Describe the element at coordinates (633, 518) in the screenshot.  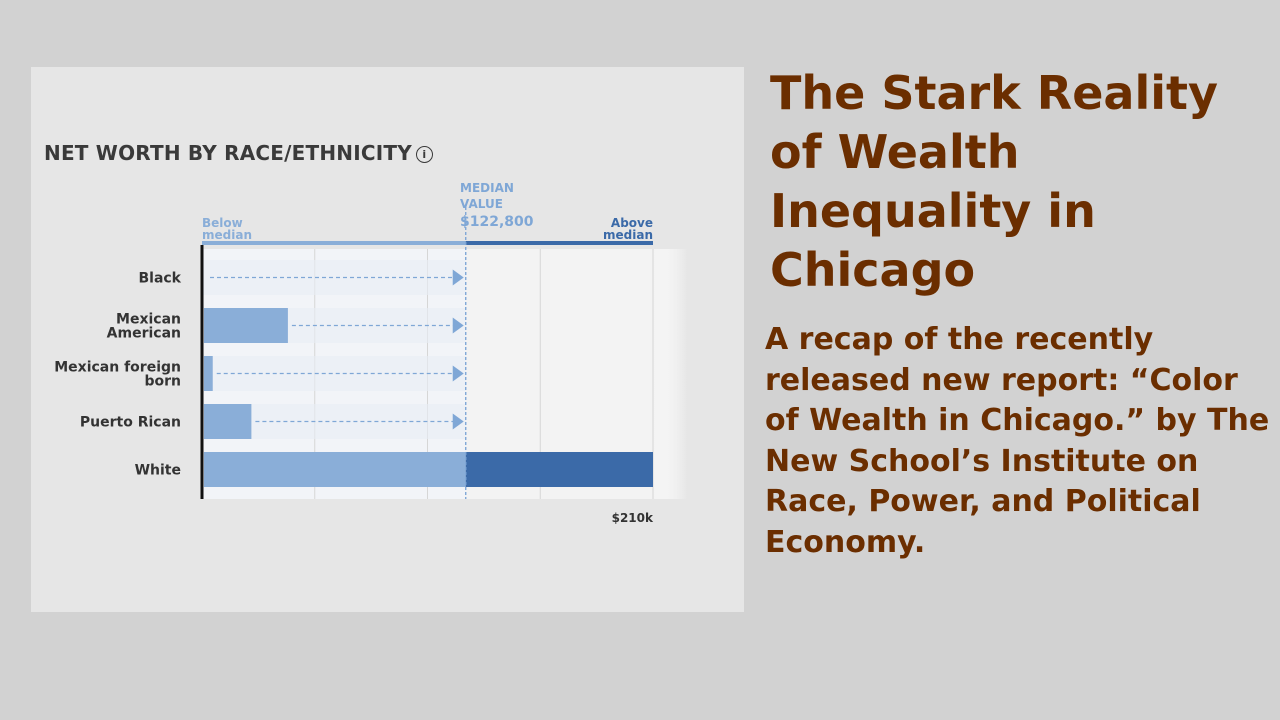
I see `x-tick-label: $210k` at that location.